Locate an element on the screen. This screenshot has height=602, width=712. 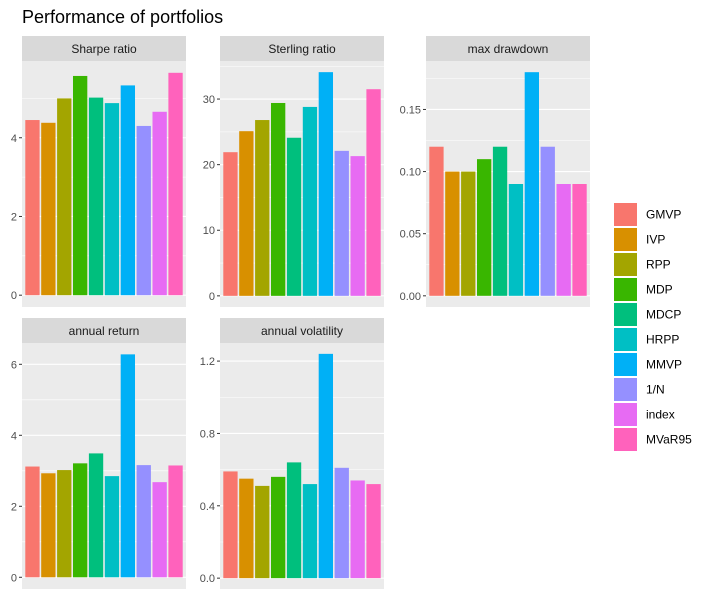
panel-sterling-ratio: Sterling ratio 0 10 20 30 is located at coordinates (293, 171).